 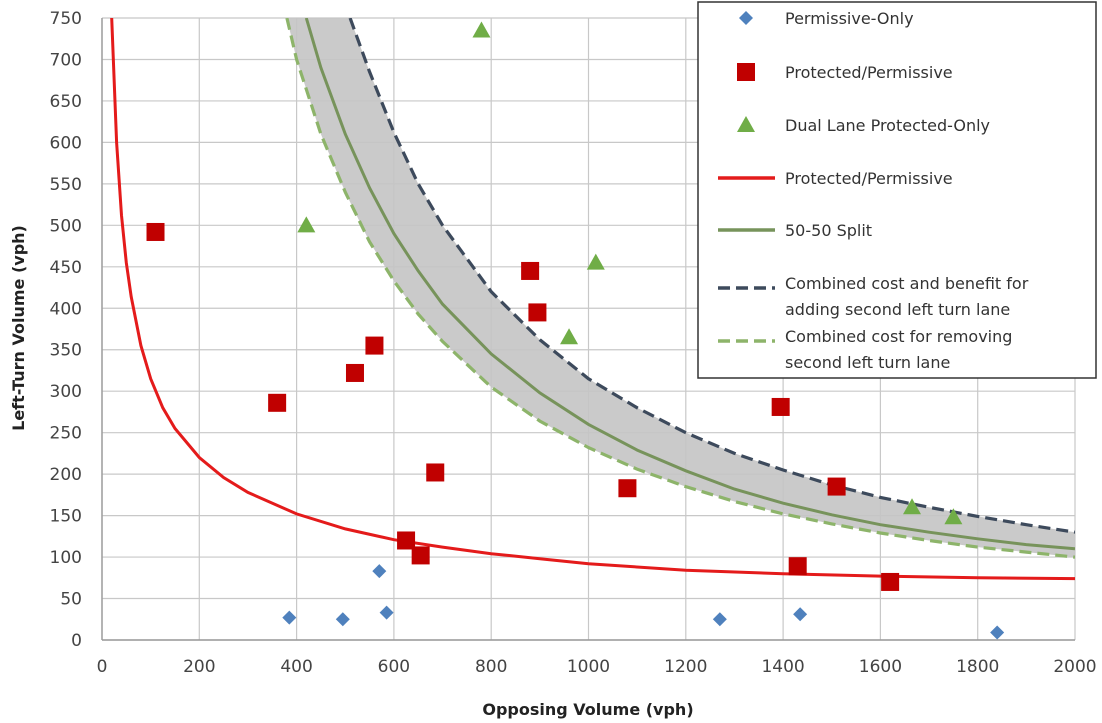 I want to click on y-tick-label: 300, so click(x=66, y=392).